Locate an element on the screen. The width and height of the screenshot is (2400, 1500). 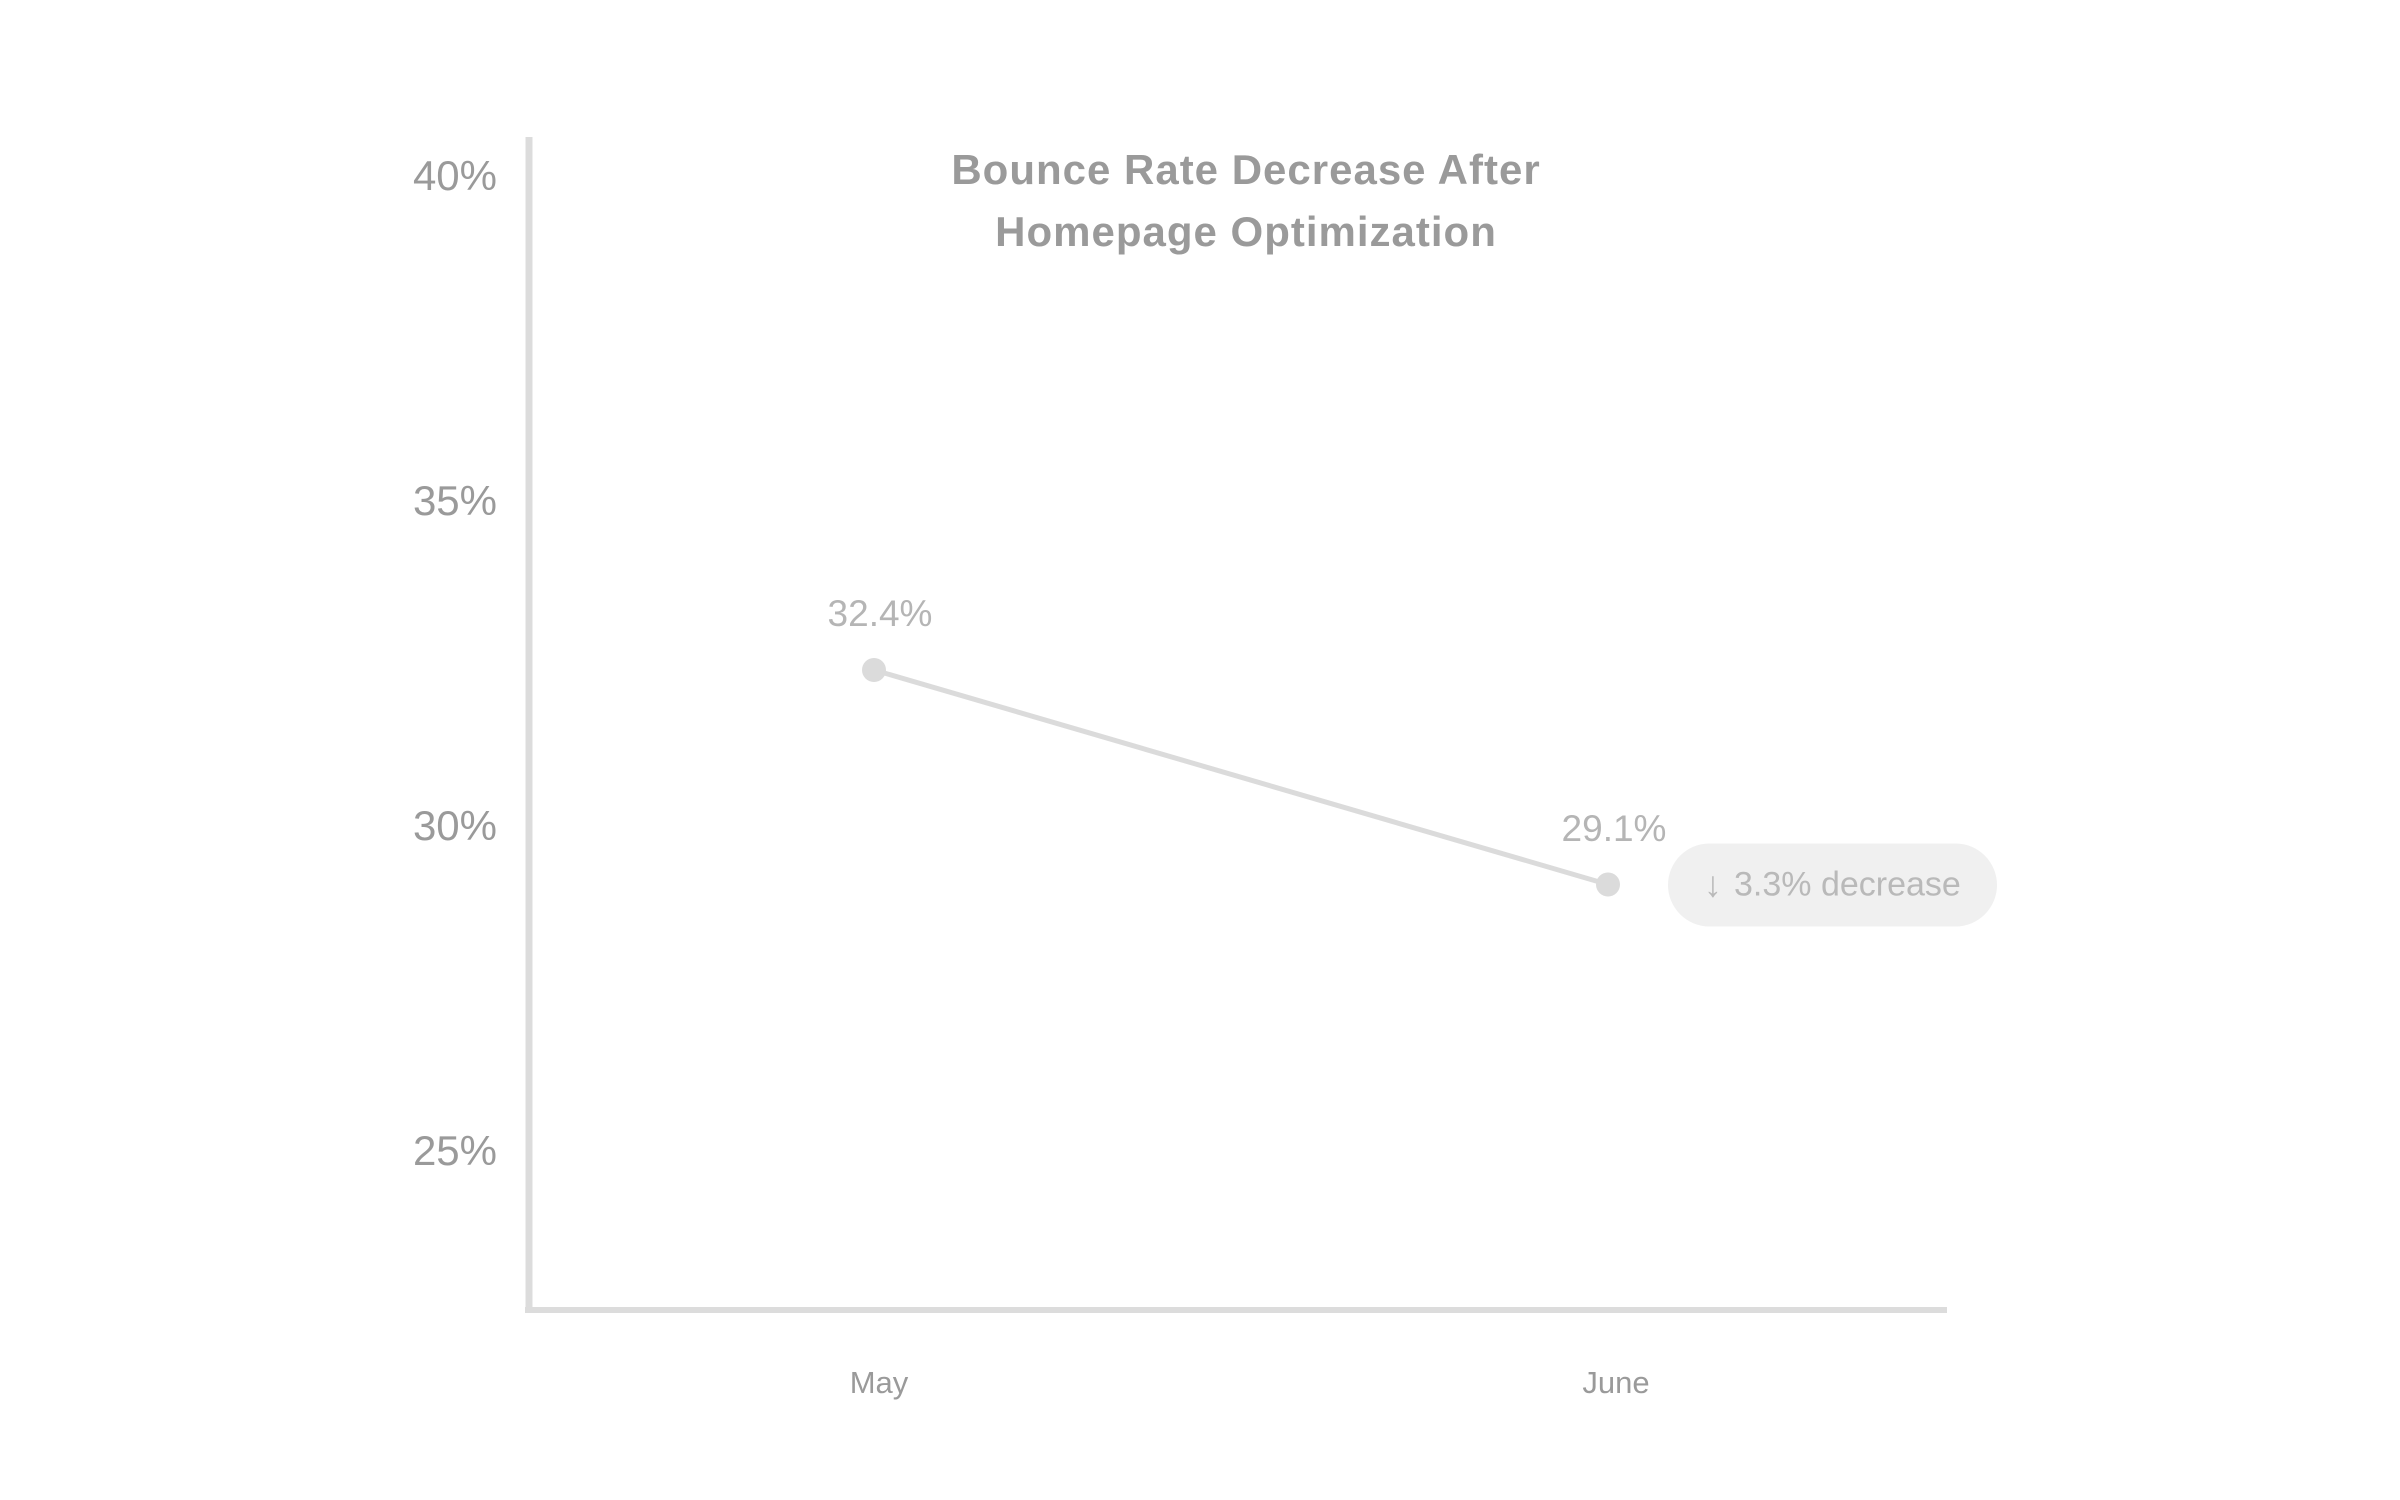
decrease-badge: ↓ 3.3% decrease is located at coordinates (1832, 884).